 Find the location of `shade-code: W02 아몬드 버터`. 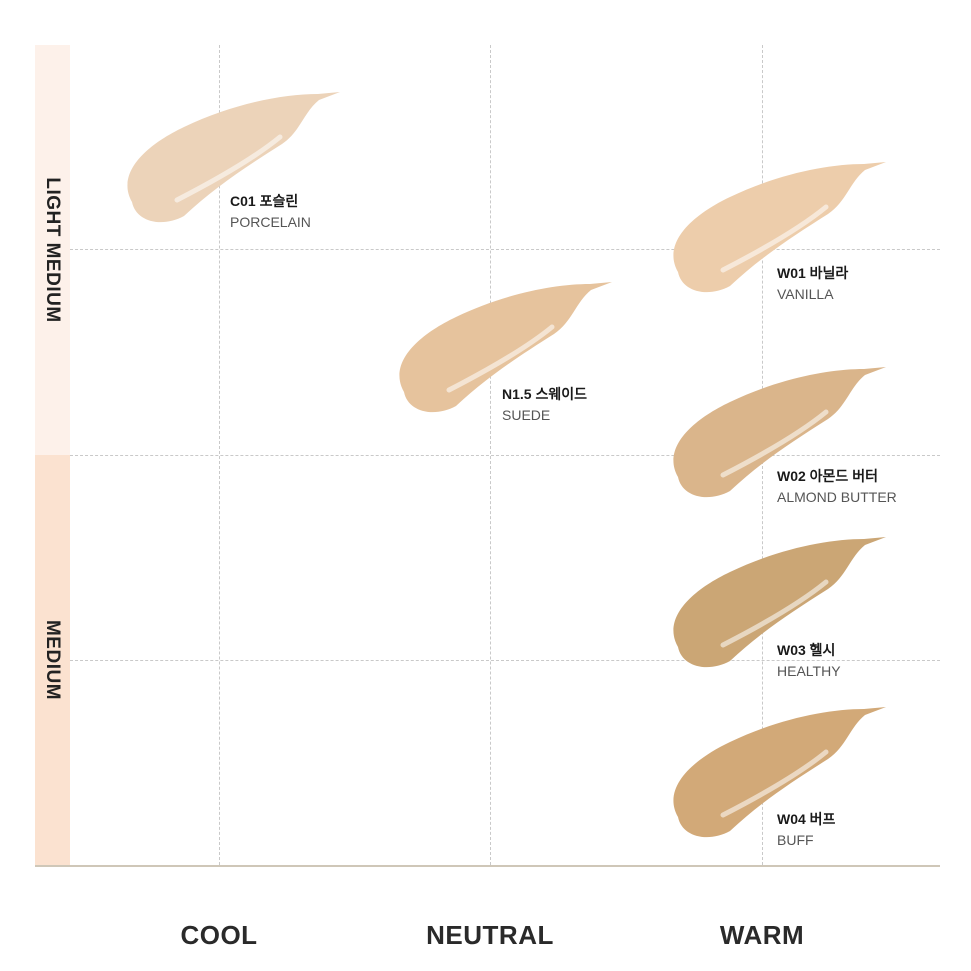

shade-code: W02 아몬드 버터 is located at coordinates (827, 476).